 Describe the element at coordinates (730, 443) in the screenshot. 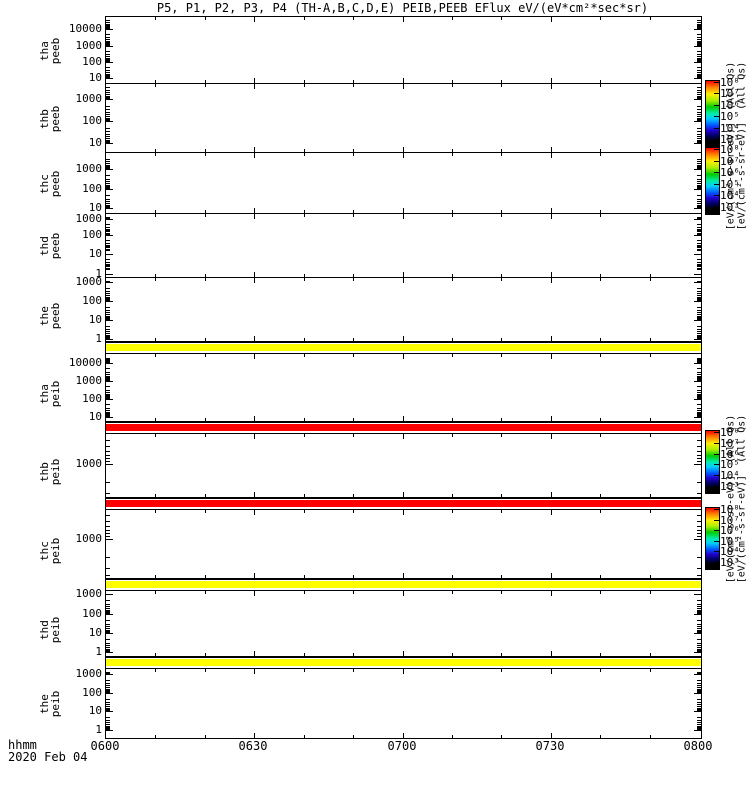

I see `colorbar-tick-label: 10⁷` at that location.